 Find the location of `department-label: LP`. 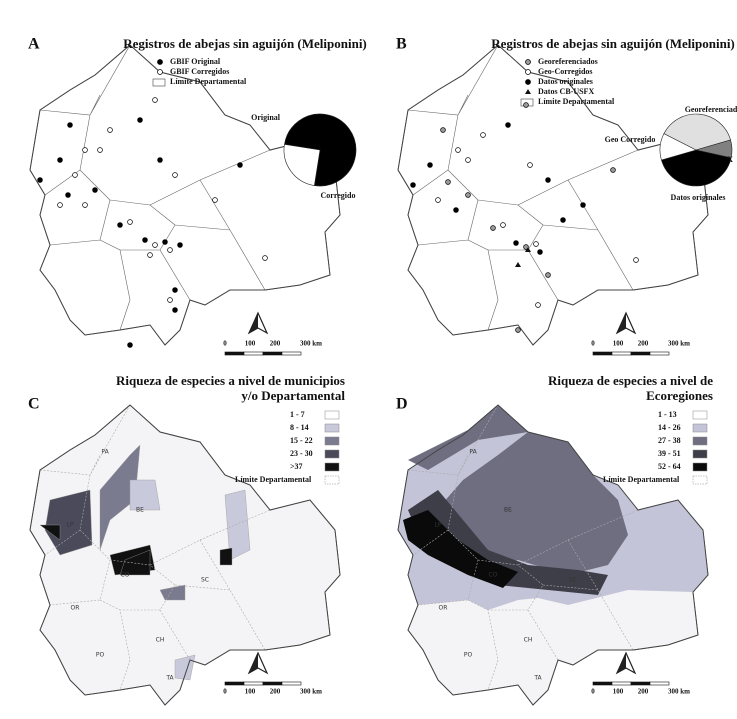

department-label: LP is located at coordinates (438, 525).